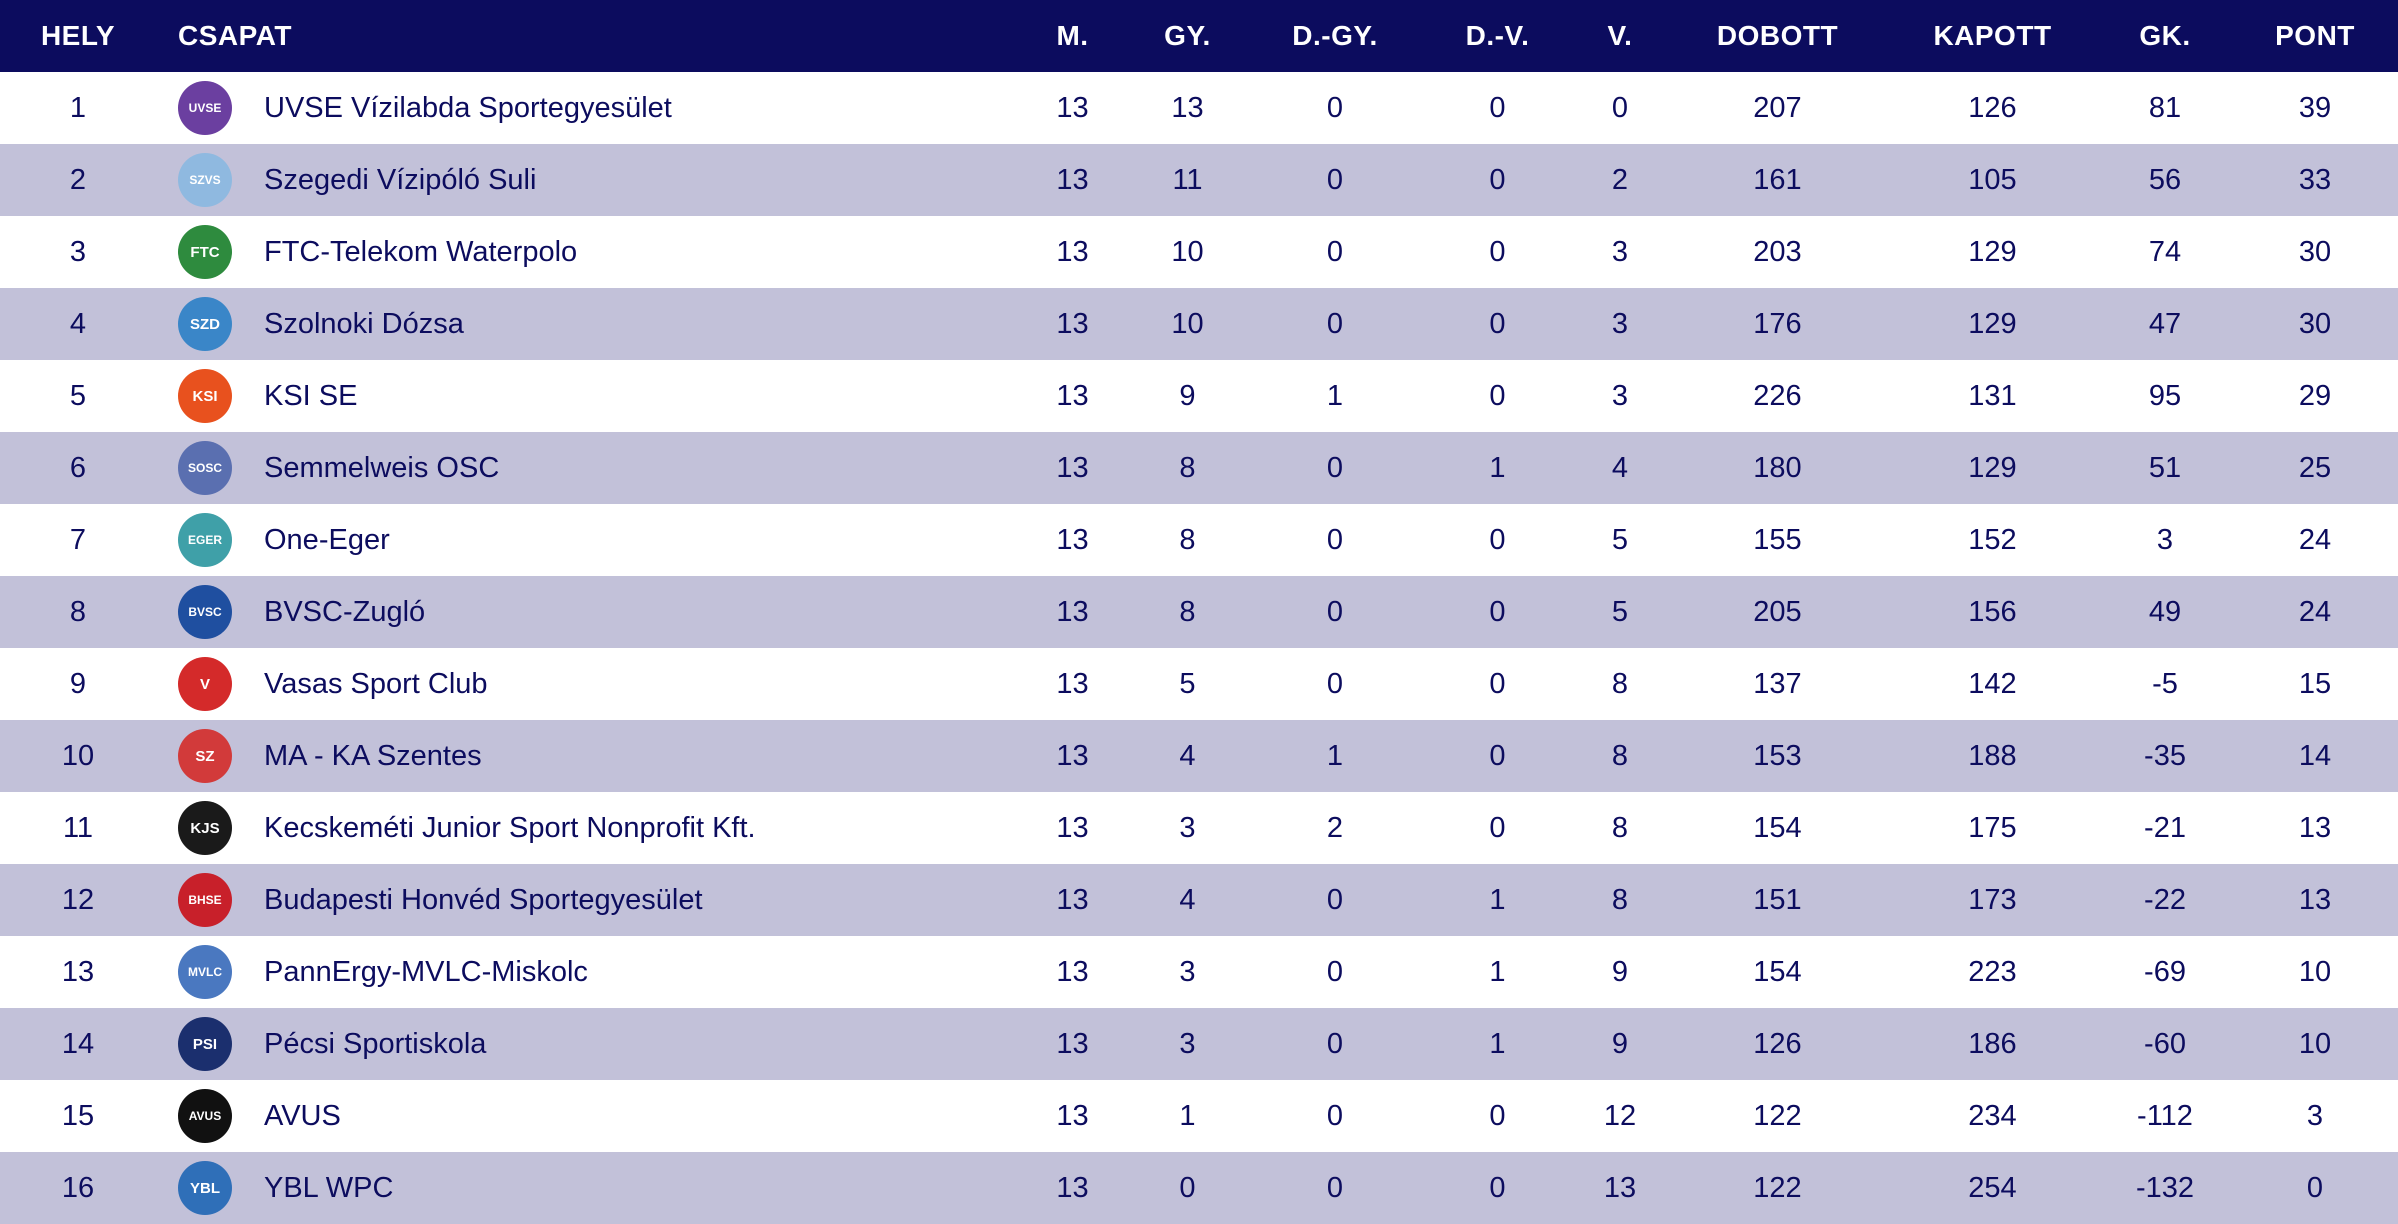  I want to click on honved-logo: BHSE, so click(205, 900).